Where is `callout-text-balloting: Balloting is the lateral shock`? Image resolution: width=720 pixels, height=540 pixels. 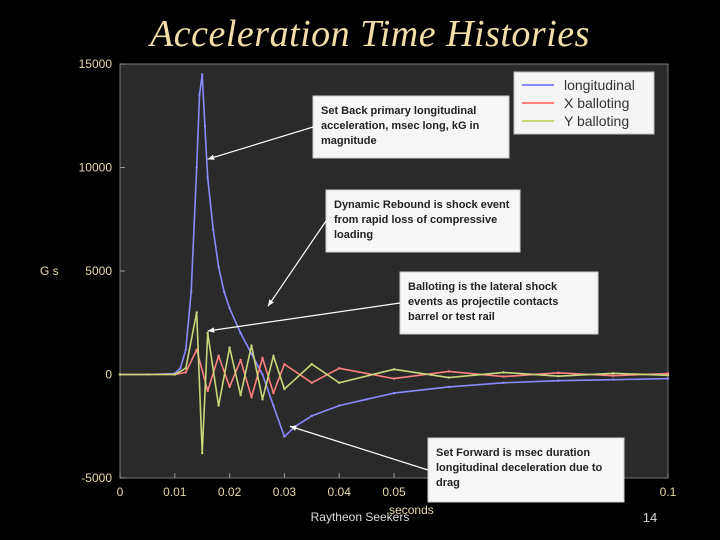 callout-text-balloting: Balloting is the lateral shock is located at coordinates (483, 287).